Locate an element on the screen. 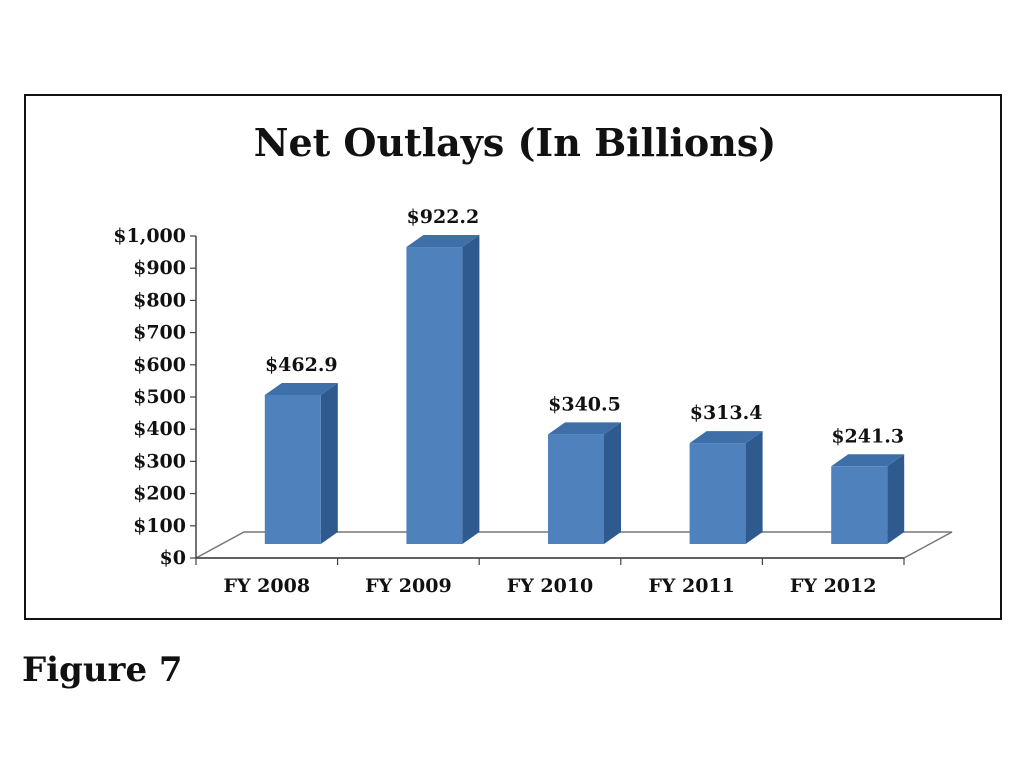 The height and width of the screenshot is (768, 1024). x-tick-label: FY 2009 is located at coordinates (408, 586).